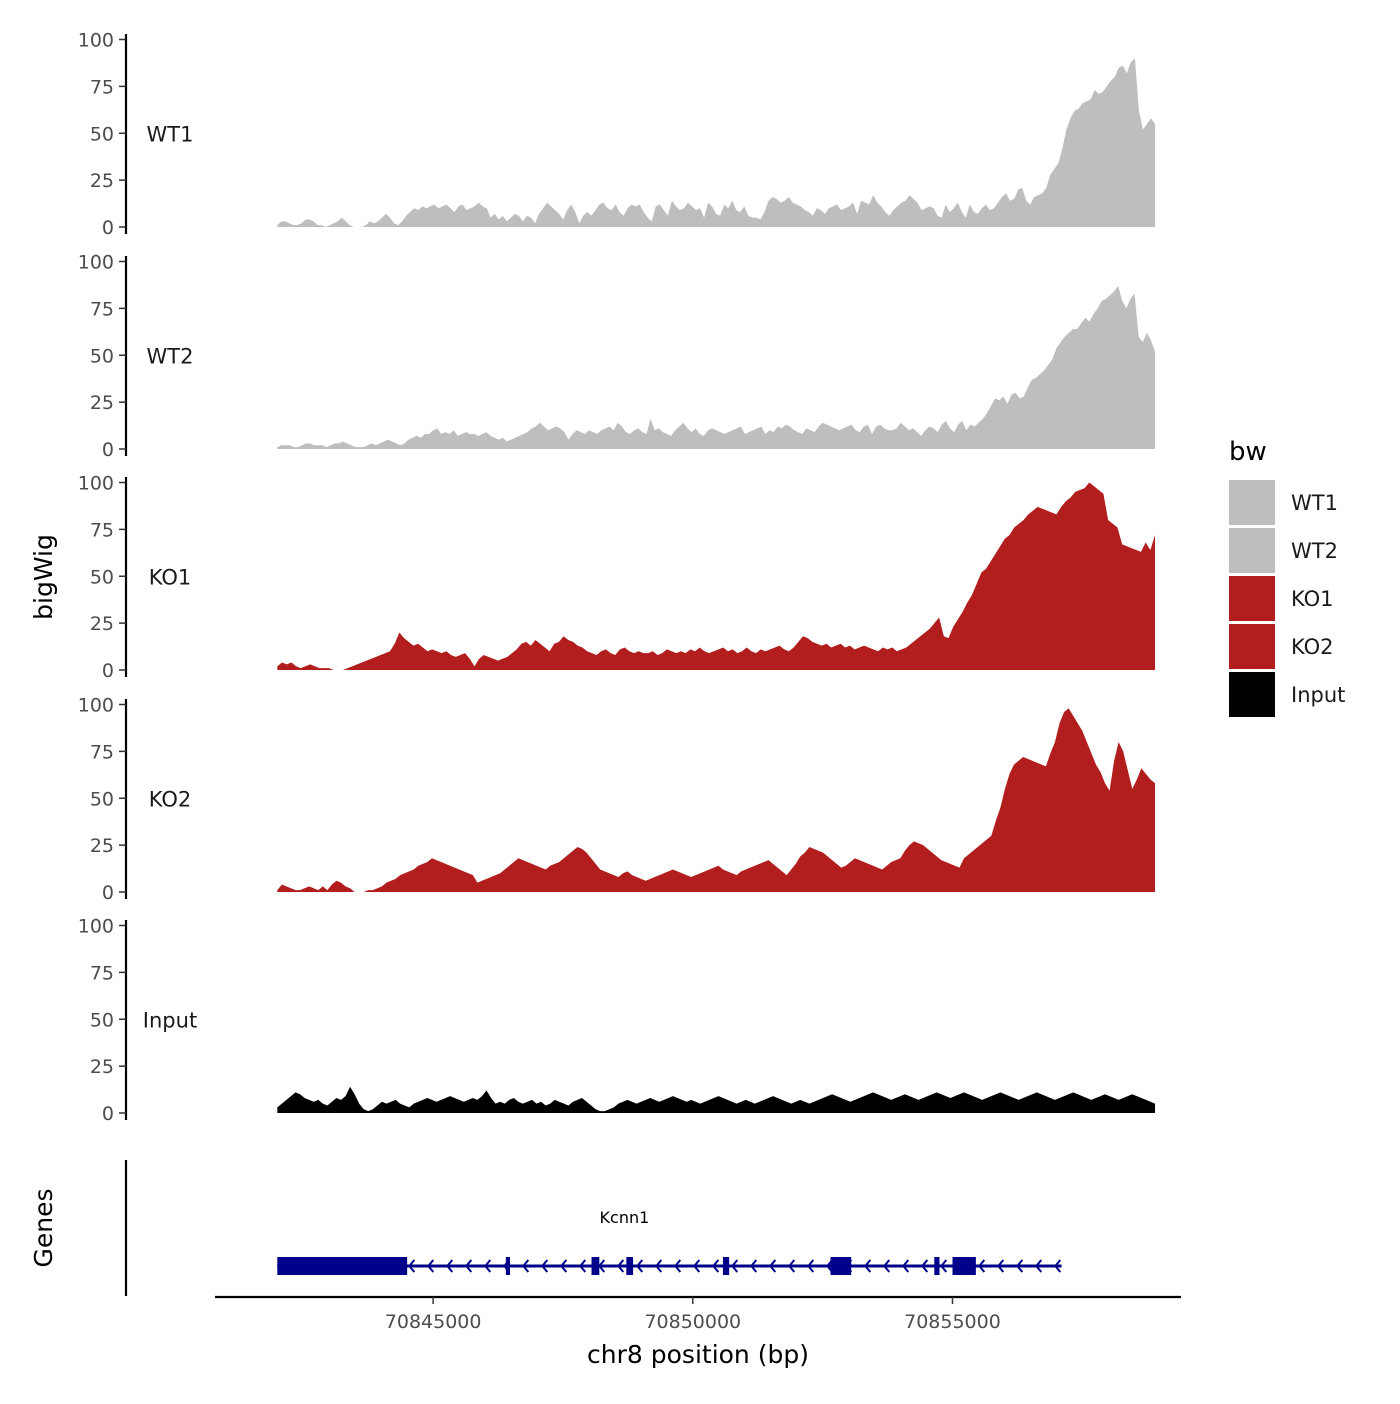 The height and width of the screenshot is (1404, 1400). Describe the element at coordinates (170, 1020) in the screenshot. I see `track-label-input: Input` at that location.